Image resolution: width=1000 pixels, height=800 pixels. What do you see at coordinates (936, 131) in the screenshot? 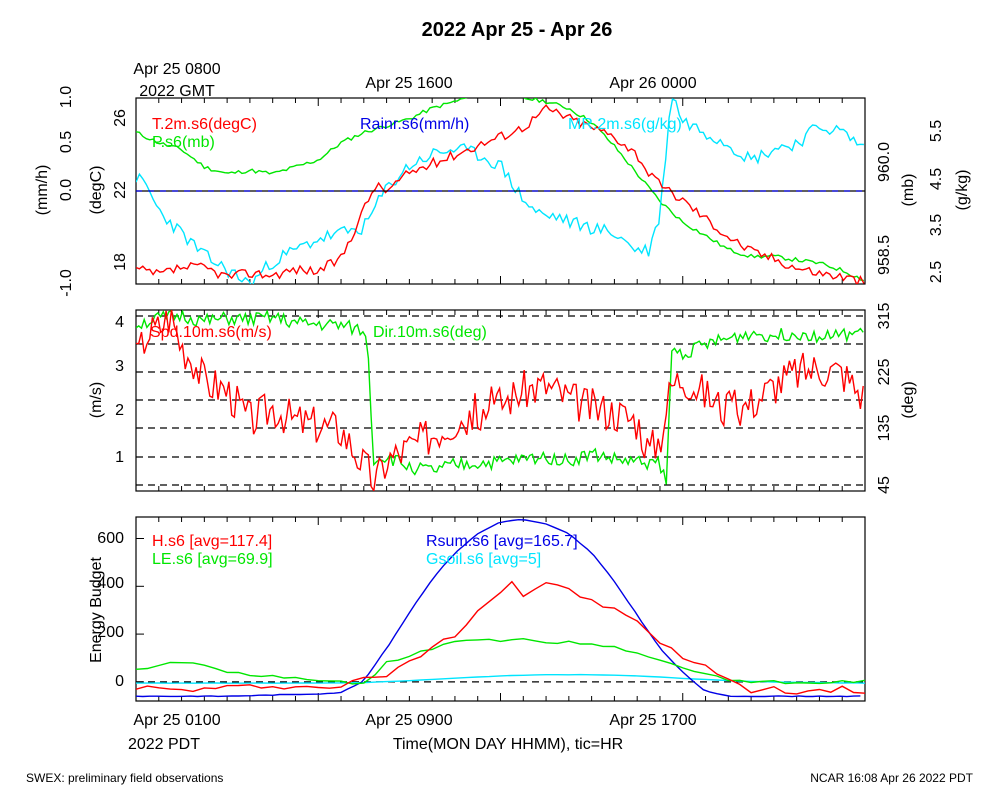
I see `mr-tick-55: 5.5` at bounding box center [936, 131].